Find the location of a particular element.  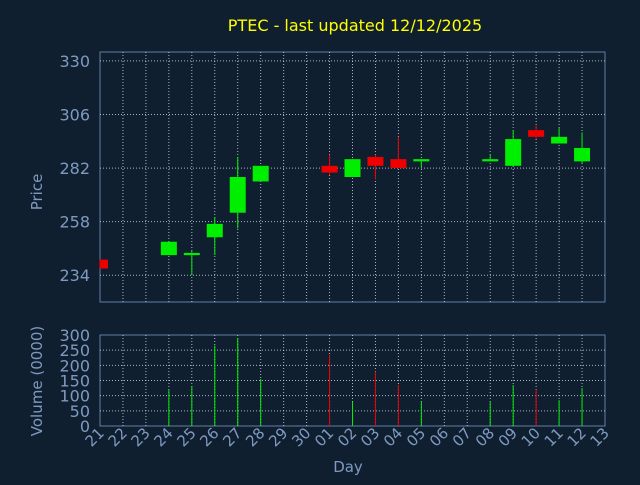

price-tick-label: 234 is located at coordinates (74, 275).